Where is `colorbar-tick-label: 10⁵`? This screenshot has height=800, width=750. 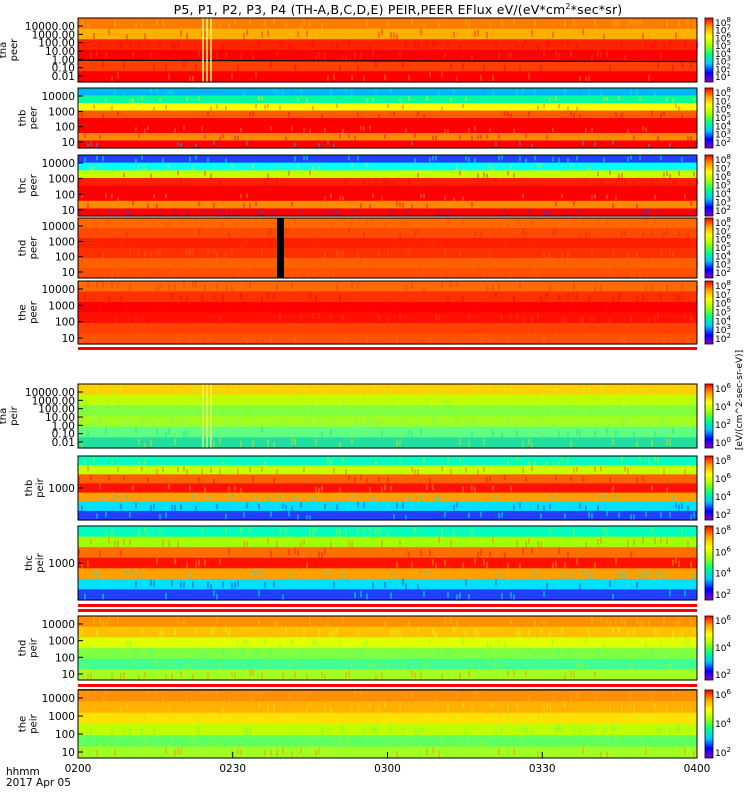 colorbar-tick-label: 10⁵ is located at coordinates (723, 312).